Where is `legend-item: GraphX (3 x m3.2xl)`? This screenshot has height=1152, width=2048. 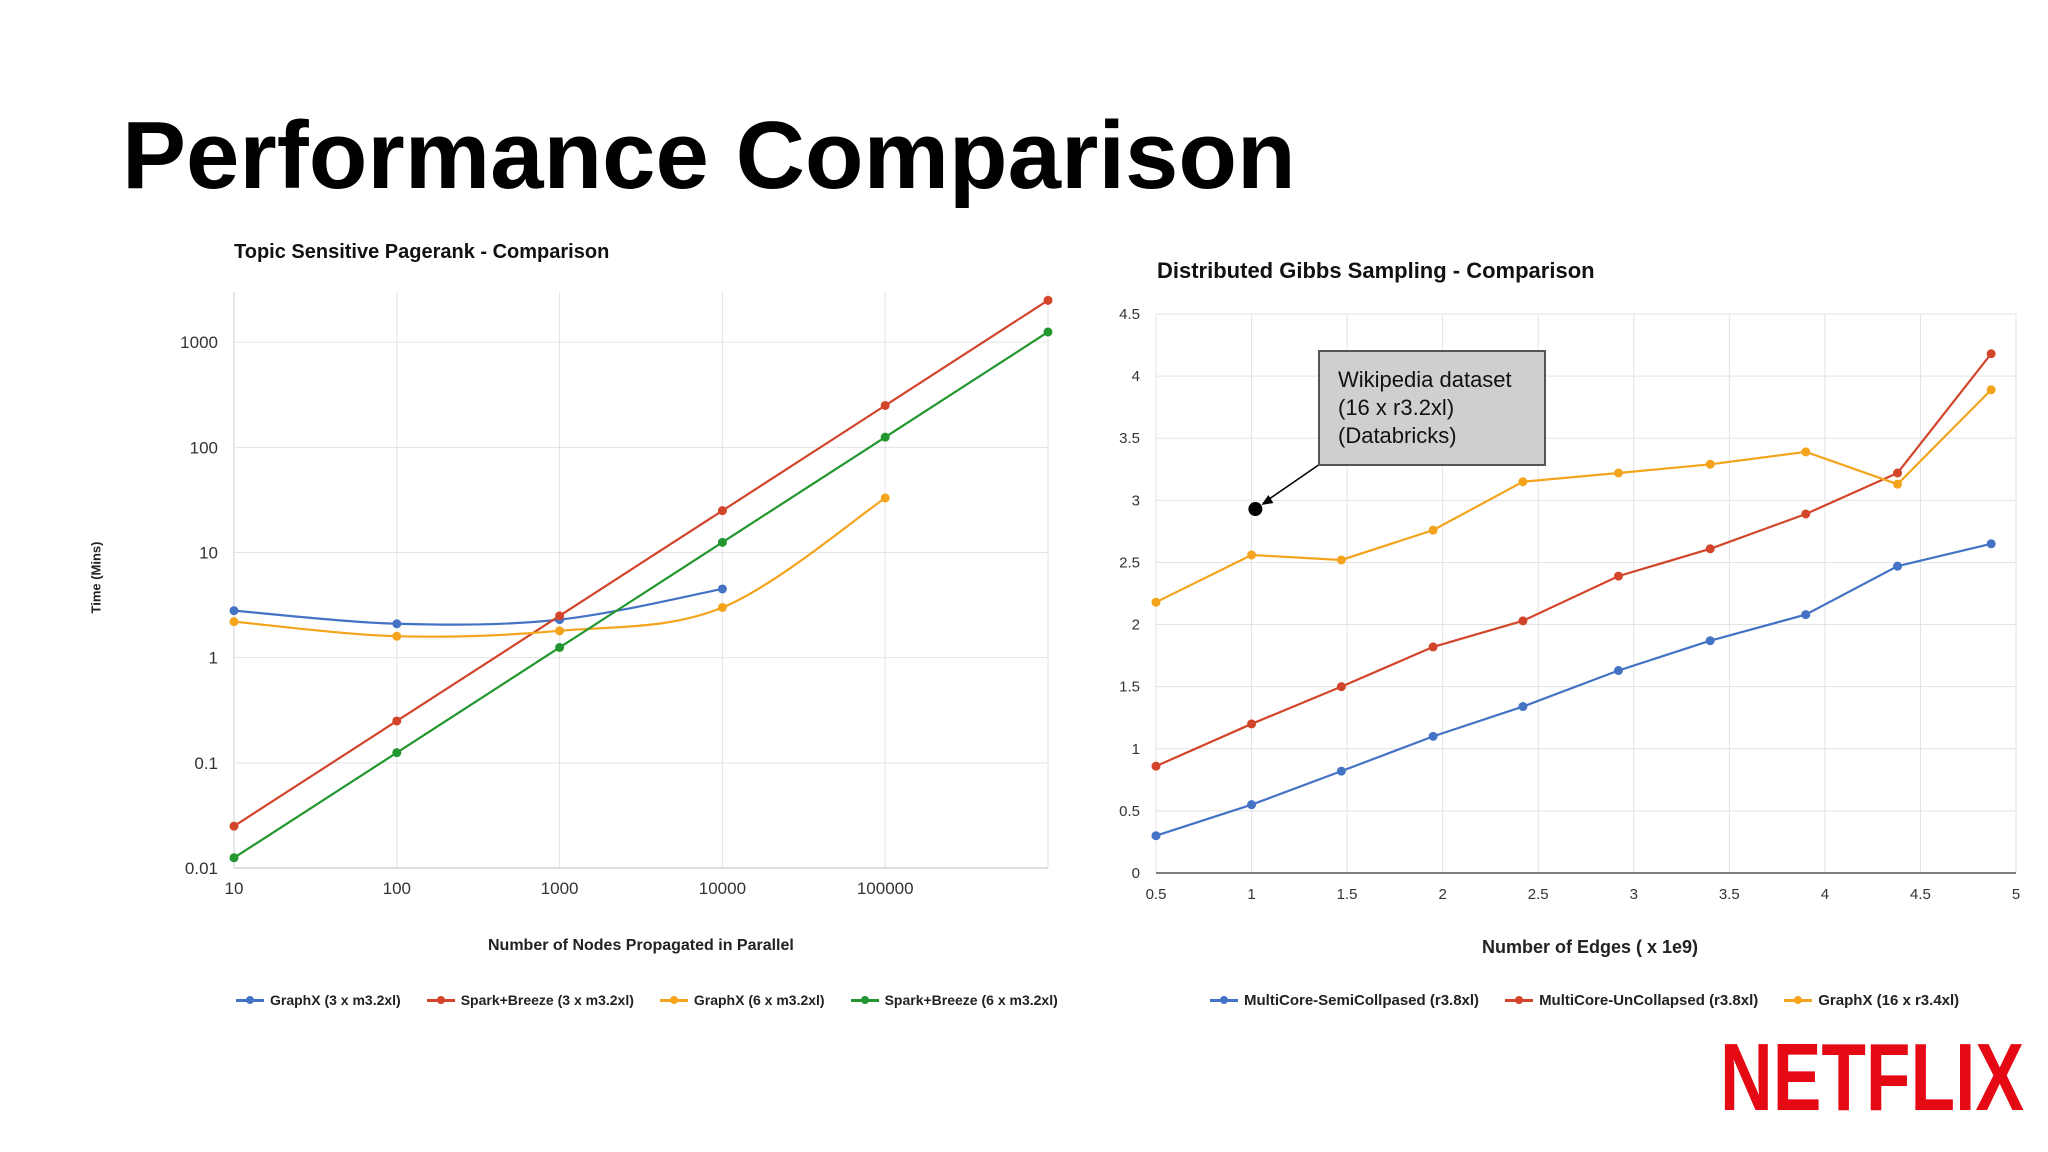 legend-item: GraphX (3 x m3.2xl) is located at coordinates (318, 1000).